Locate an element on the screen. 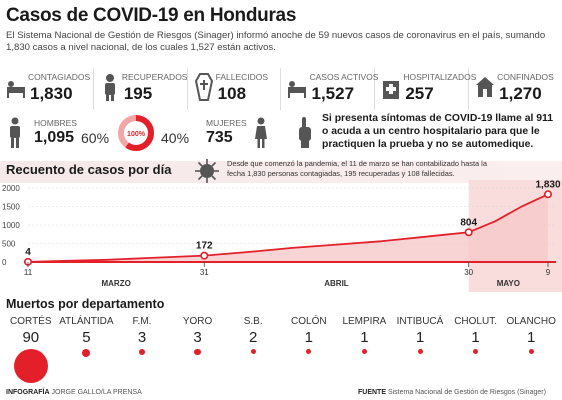  gender-donut: 100% is located at coordinates (136, 133).